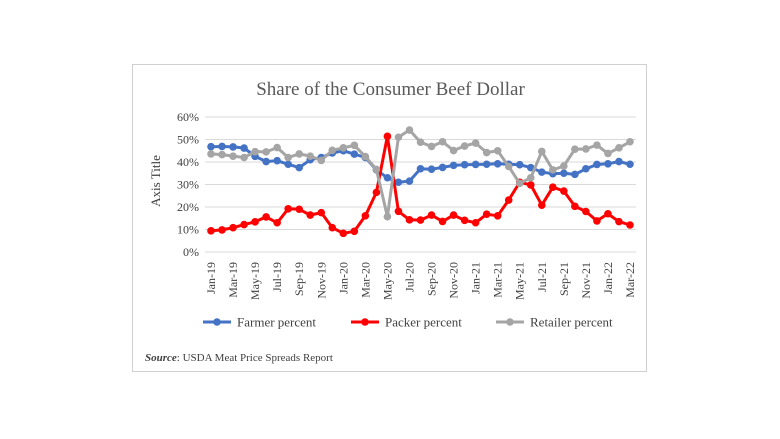 This screenshot has height=439, width=780. I want to click on x-tick-label: Jan-20, so click(343, 278).